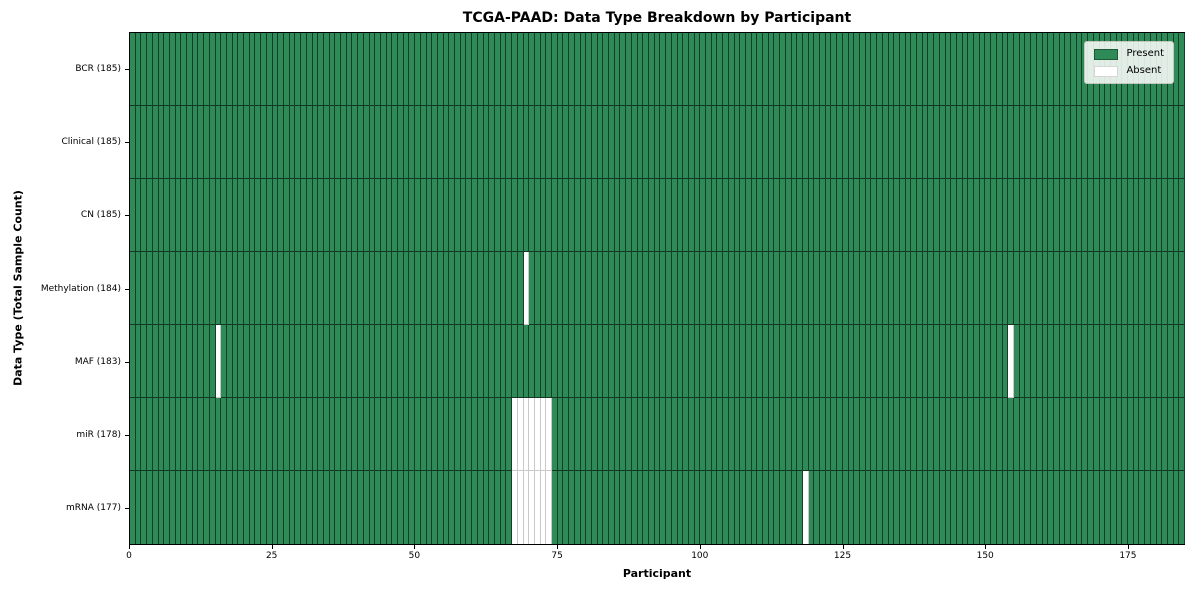  Describe the element at coordinates (843, 547) in the screenshot. I see `x-tick-mark` at that location.